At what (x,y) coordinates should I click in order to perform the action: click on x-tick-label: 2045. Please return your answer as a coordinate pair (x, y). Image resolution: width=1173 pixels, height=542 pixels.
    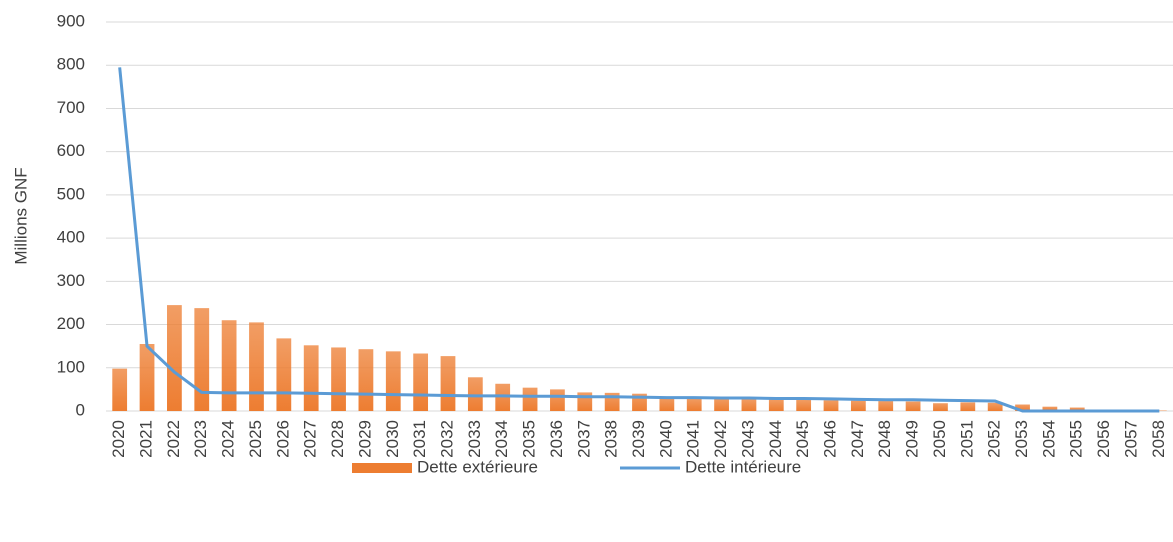
    Looking at the image, I should click on (802, 439).